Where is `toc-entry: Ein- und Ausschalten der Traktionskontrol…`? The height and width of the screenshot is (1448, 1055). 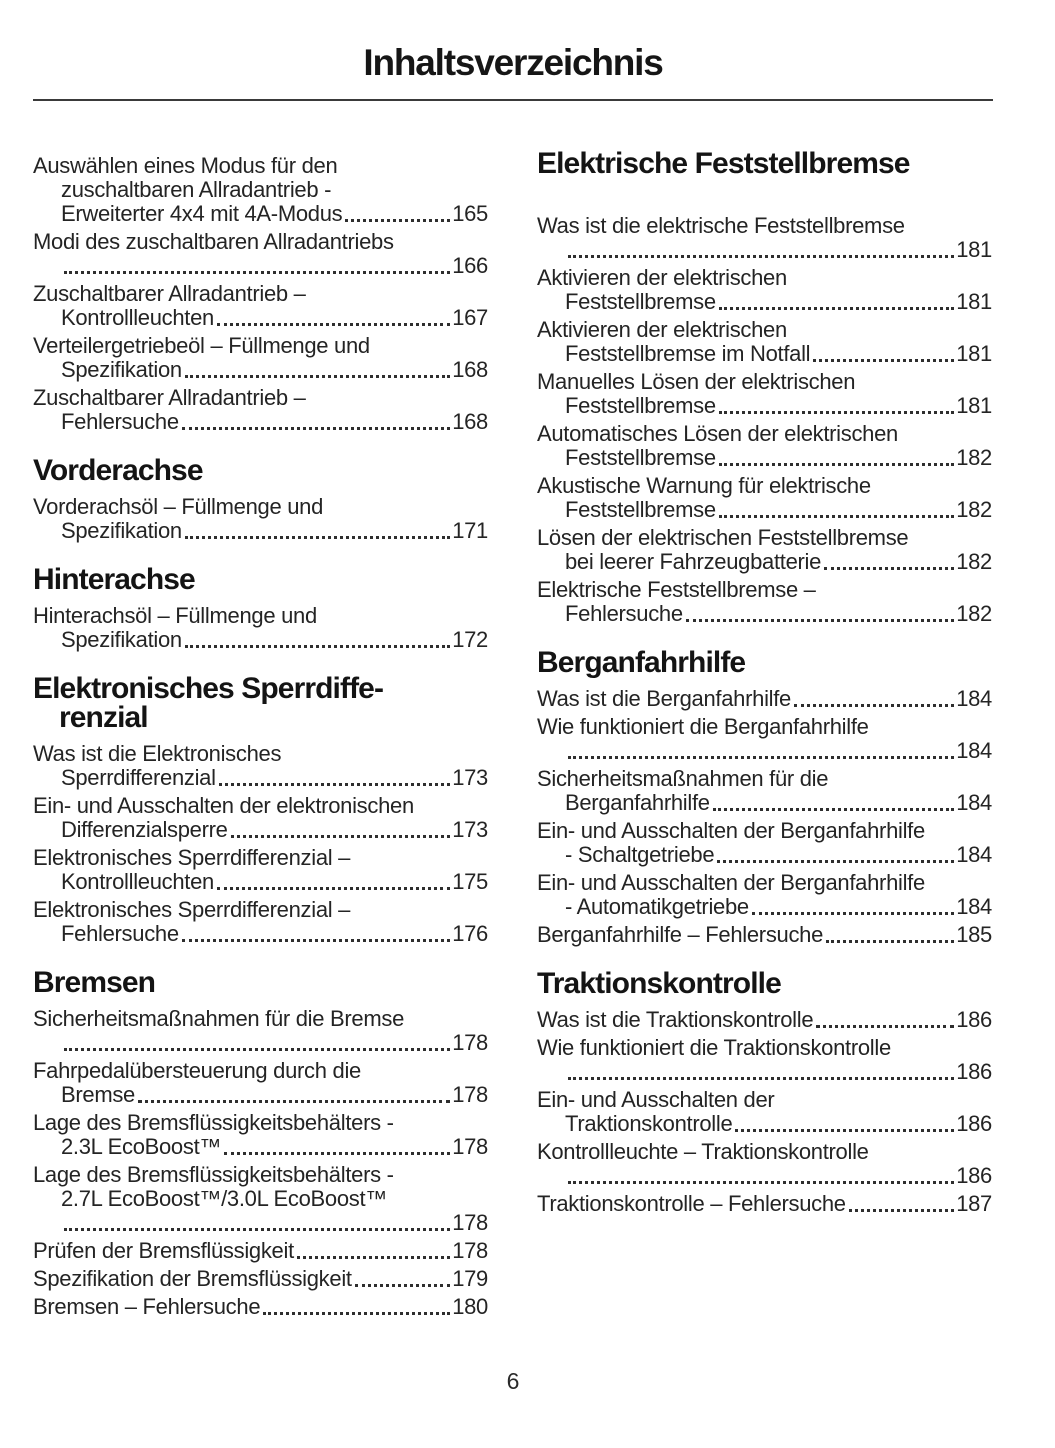
toc-entry: Ein- und Ausschalten der Traktionskontrol… is located at coordinates (764, 1112).